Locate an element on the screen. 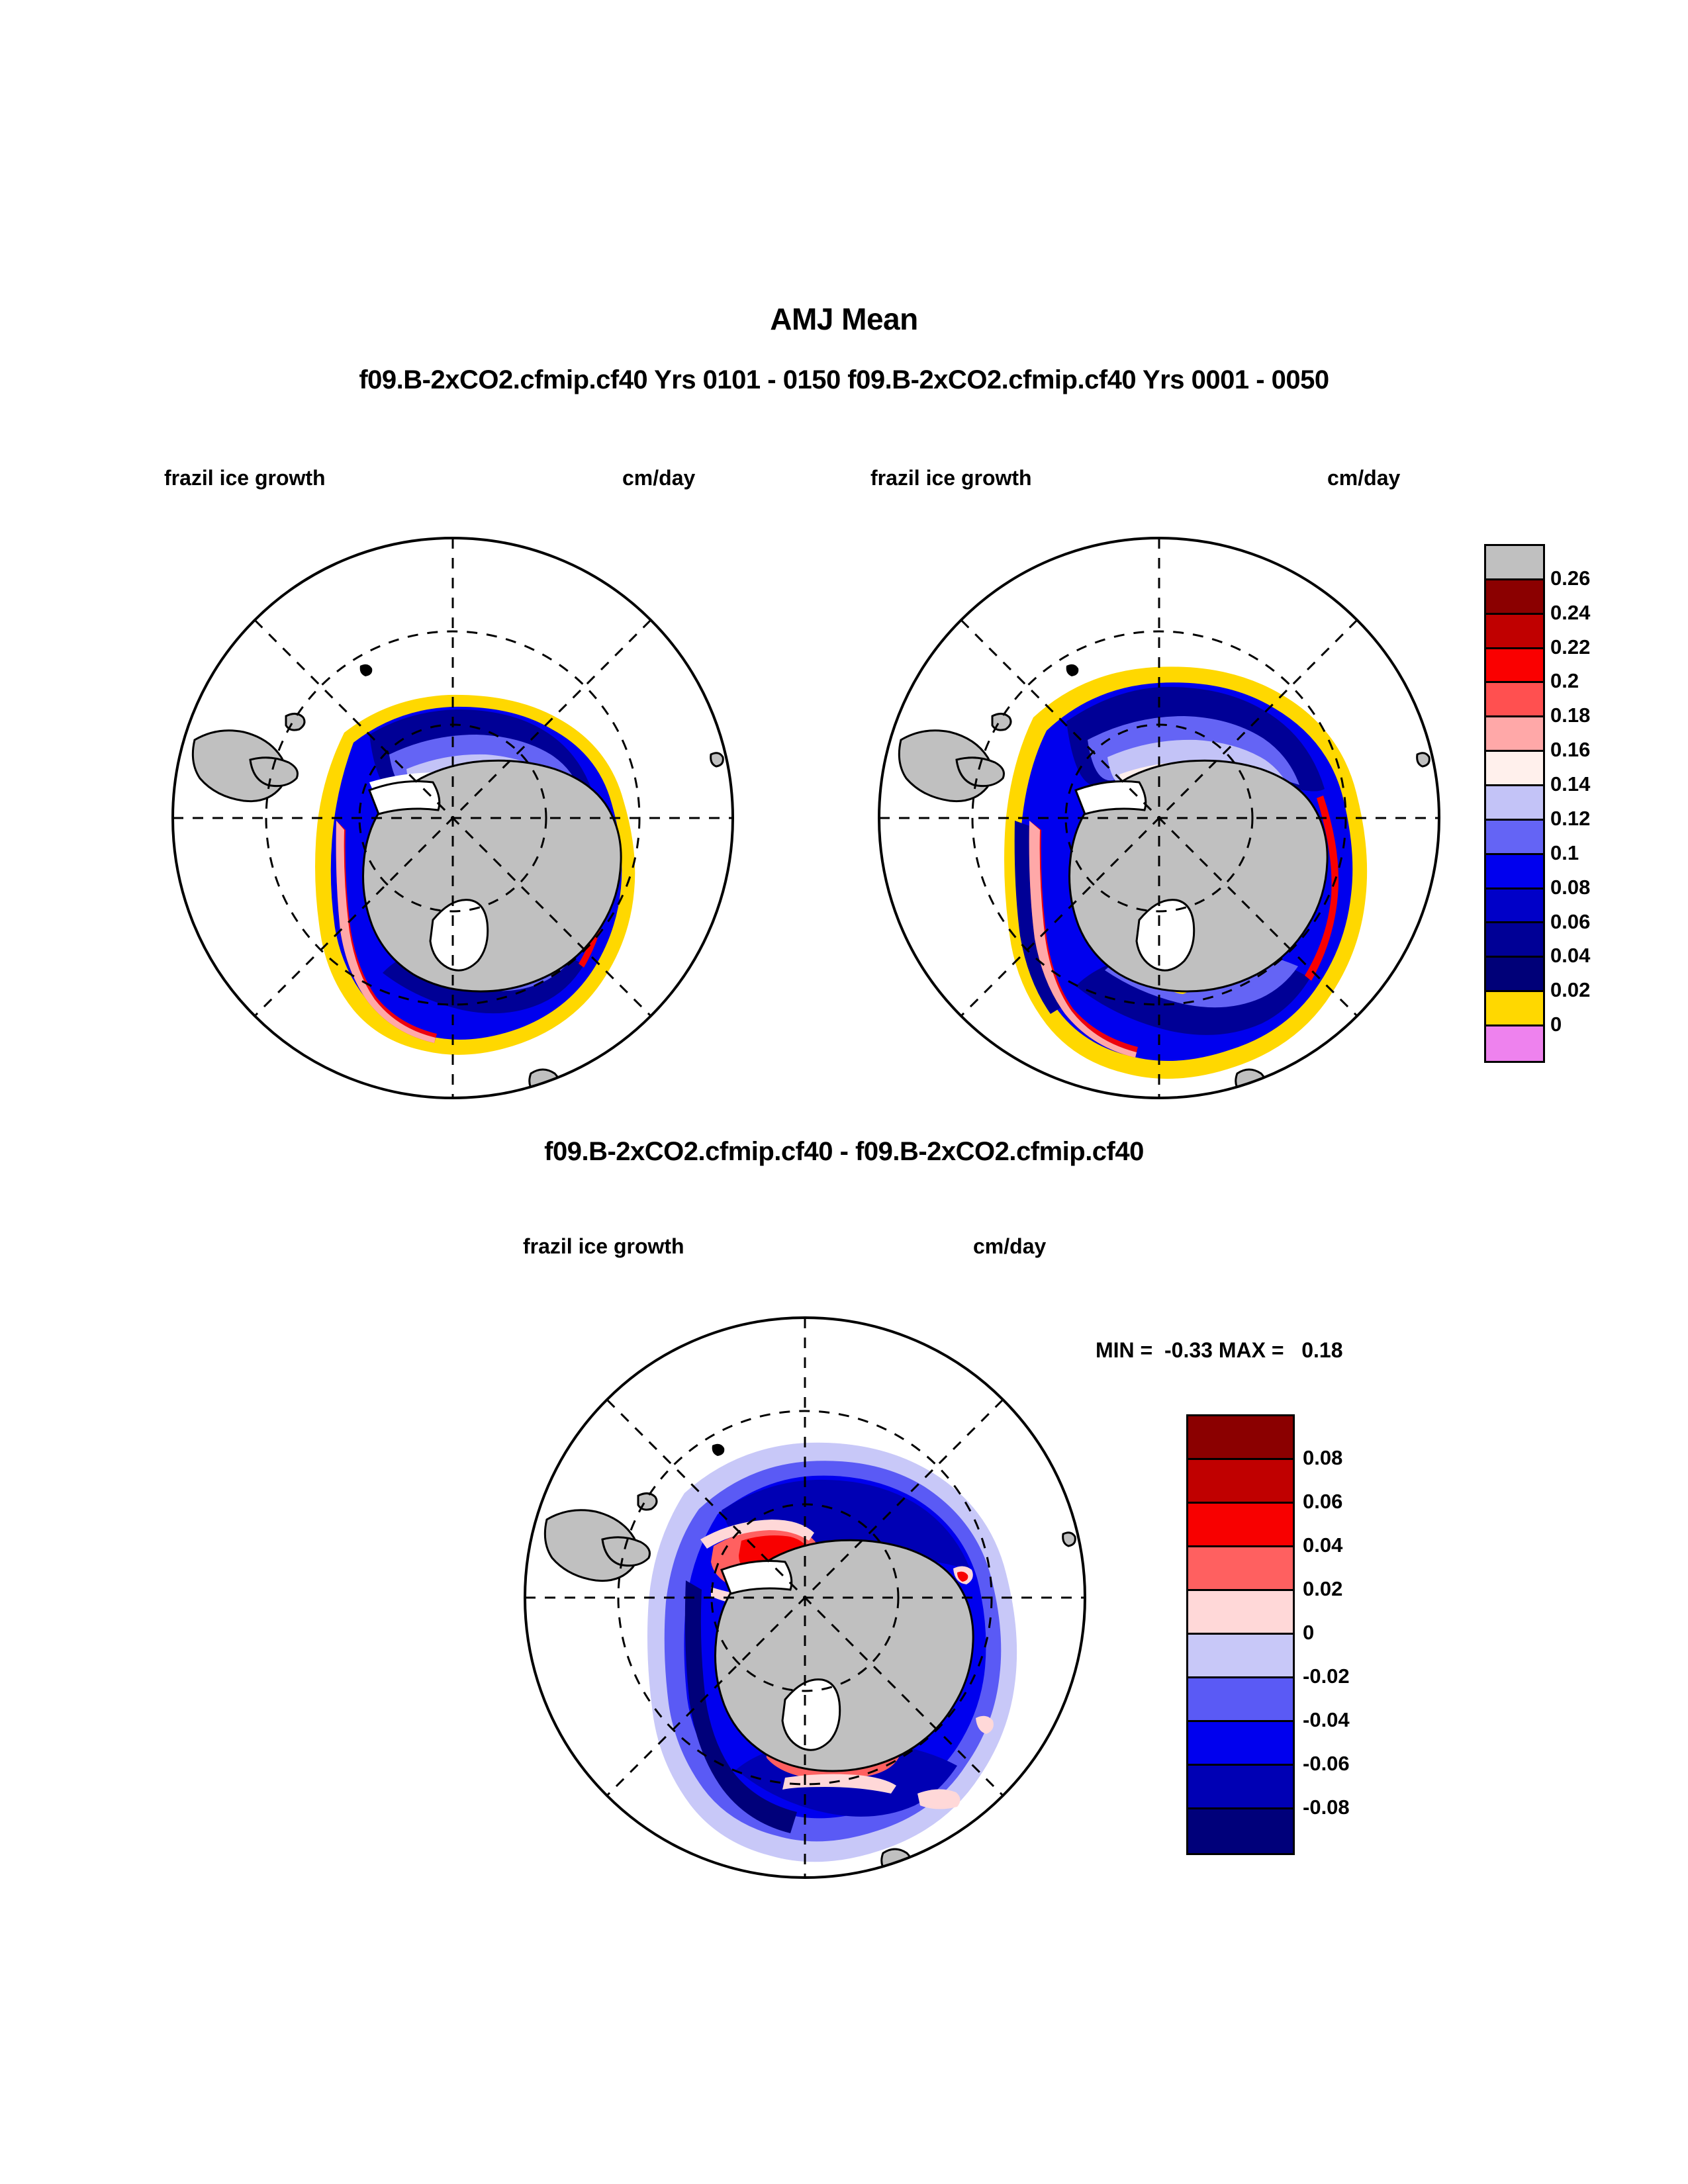 The height and width of the screenshot is (2184, 1688). main-colorbar-tick-label: 0.04 is located at coordinates (1570, 956).